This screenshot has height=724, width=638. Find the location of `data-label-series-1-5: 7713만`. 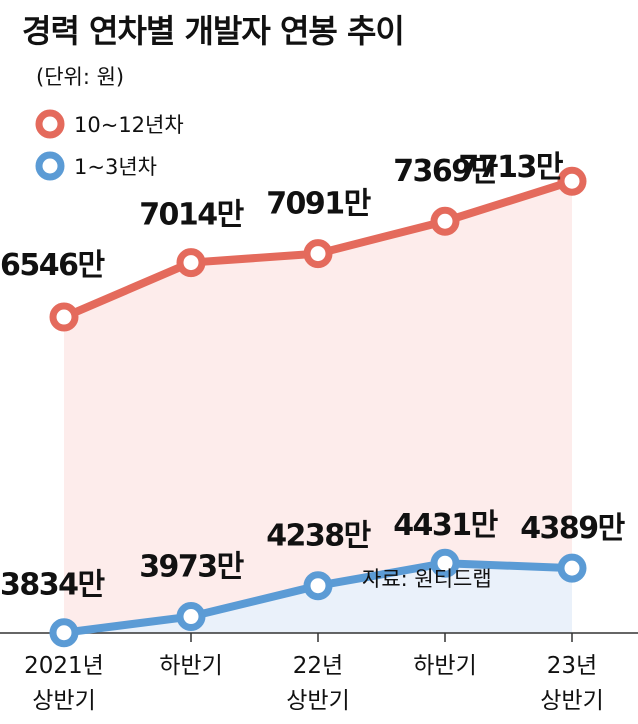

data-label-series-1-5: 7713만 is located at coordinates (510, 167).